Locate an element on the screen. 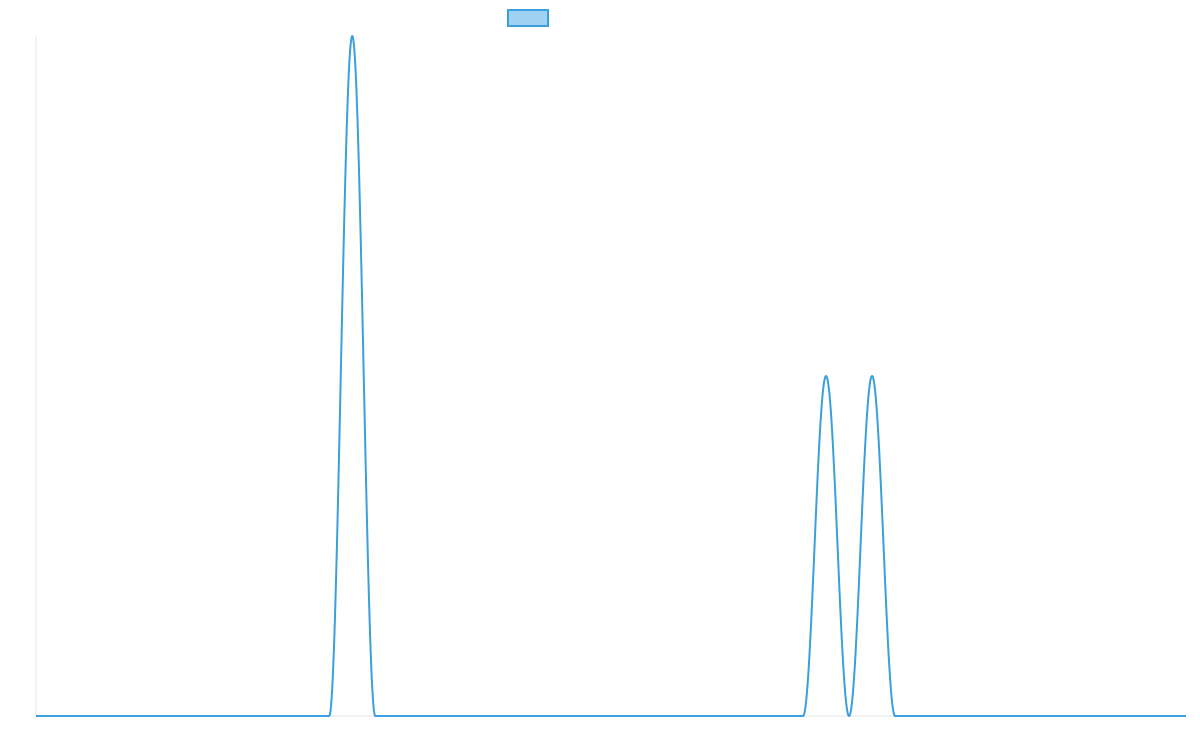 This screenshot has height=750, width=1200. legend-swatch is located at coordinates (528, 18).